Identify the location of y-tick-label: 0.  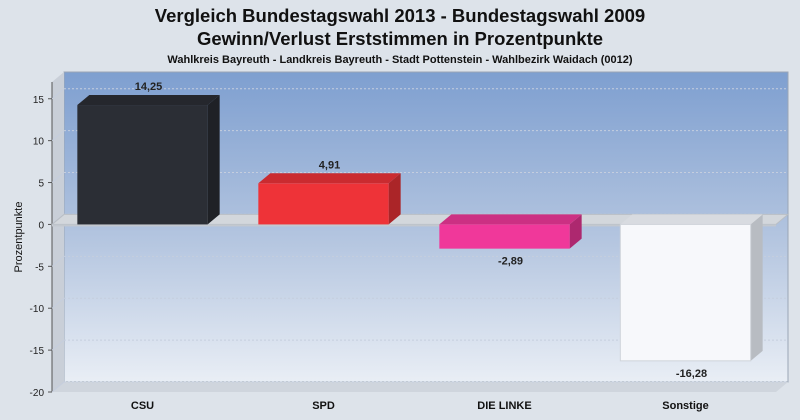
(41, 225).